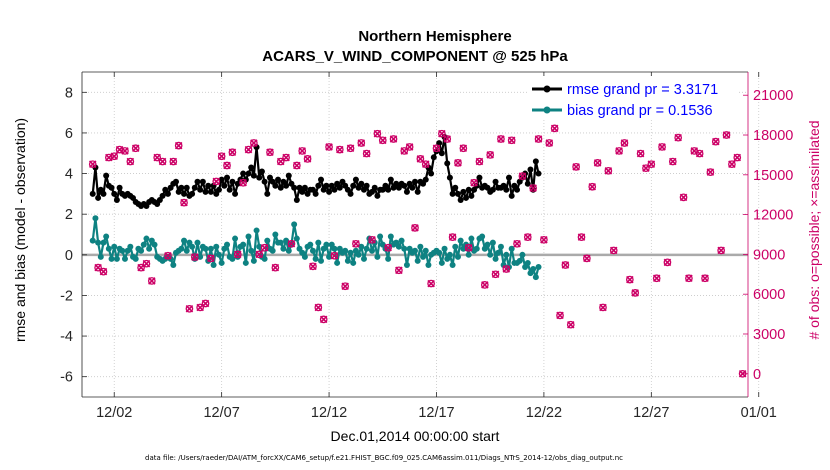 The height and width of the screenshot is (470, 830). What do you see at coordinates (640, 111) in the screenshot?
I see `legend-label-bias: bias grand pr = 0.1536` at bounding box center [640, 111].